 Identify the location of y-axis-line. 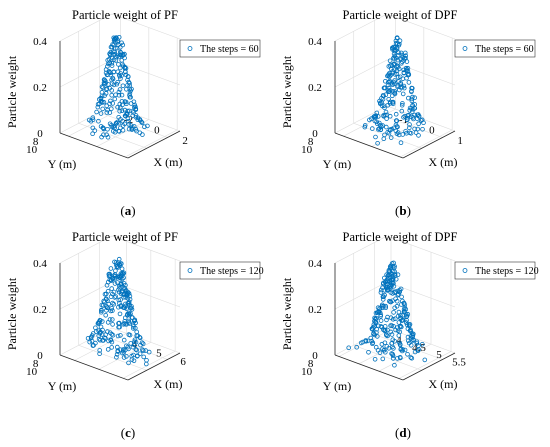
(429, 144).